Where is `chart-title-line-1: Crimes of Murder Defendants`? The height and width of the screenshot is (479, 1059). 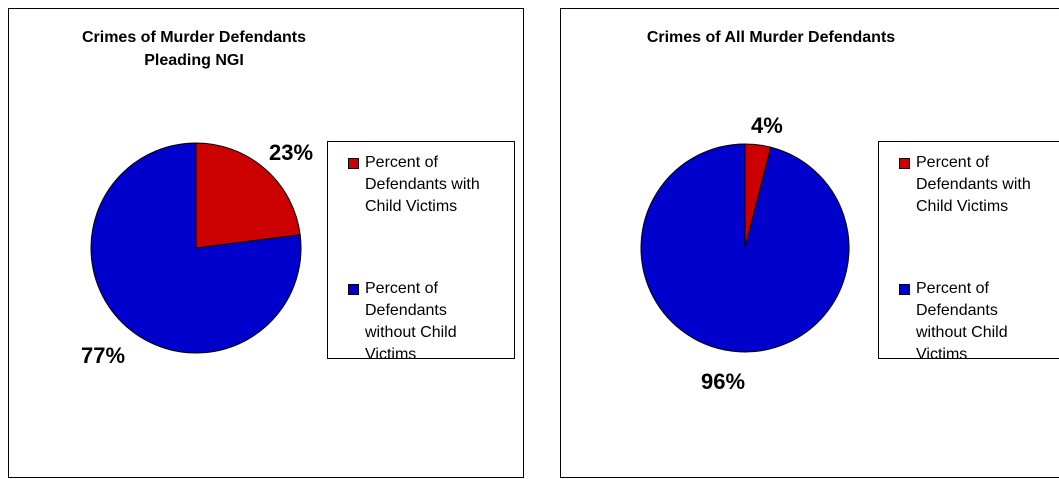
chart-title-line-1: Crimes of Murder Defendants is located at coordinates (194, 37).